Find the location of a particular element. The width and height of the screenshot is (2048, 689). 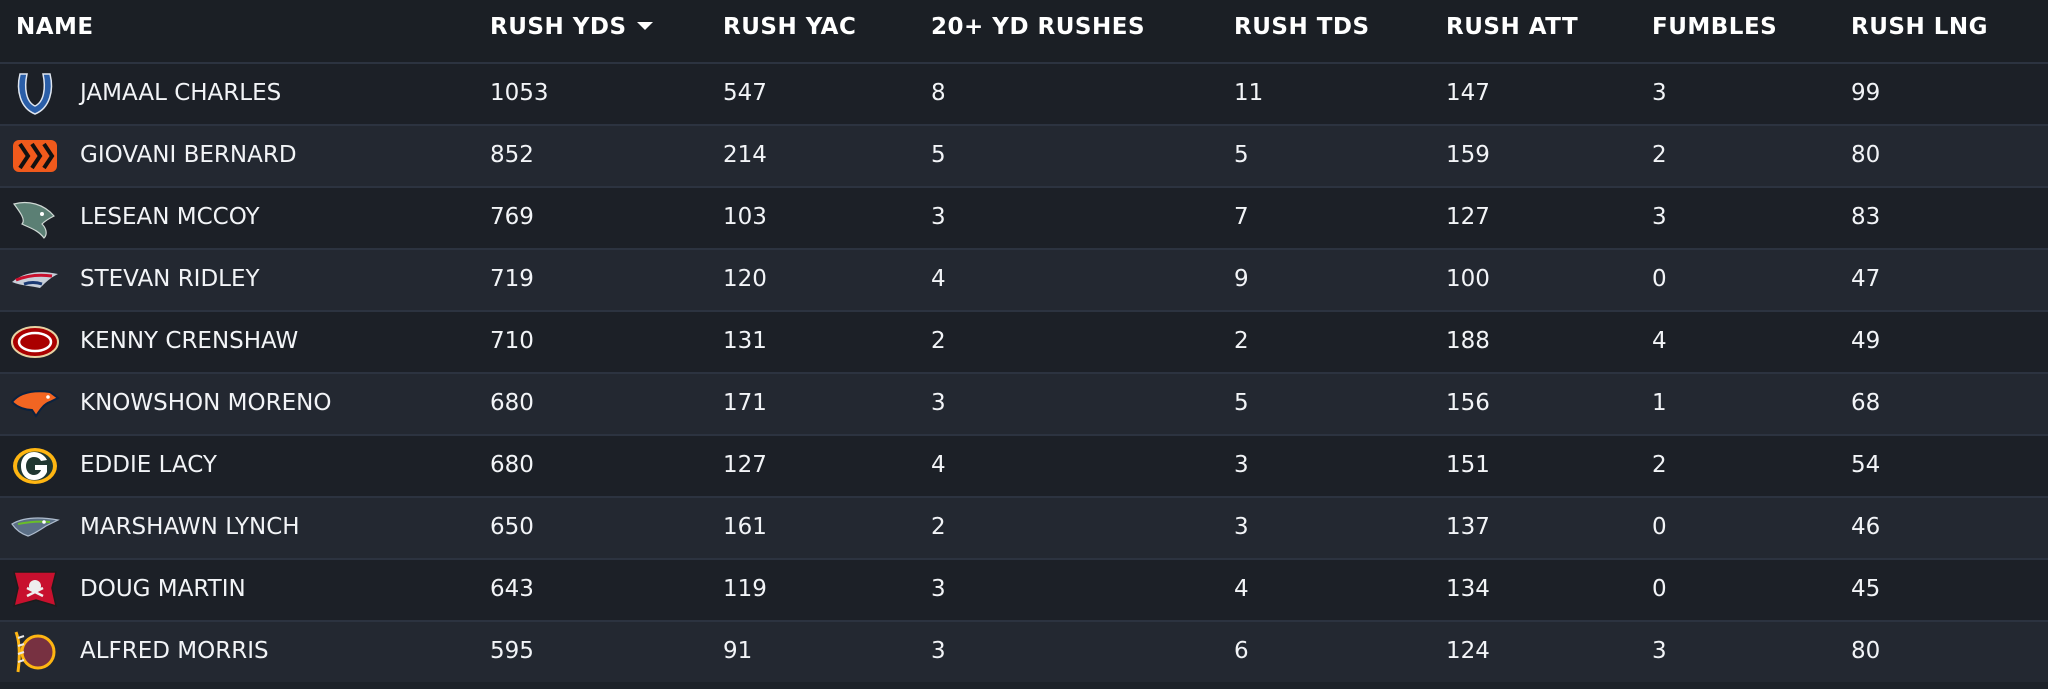

column-header-label: RUSH TDS is located at coordinates (1302, 27).